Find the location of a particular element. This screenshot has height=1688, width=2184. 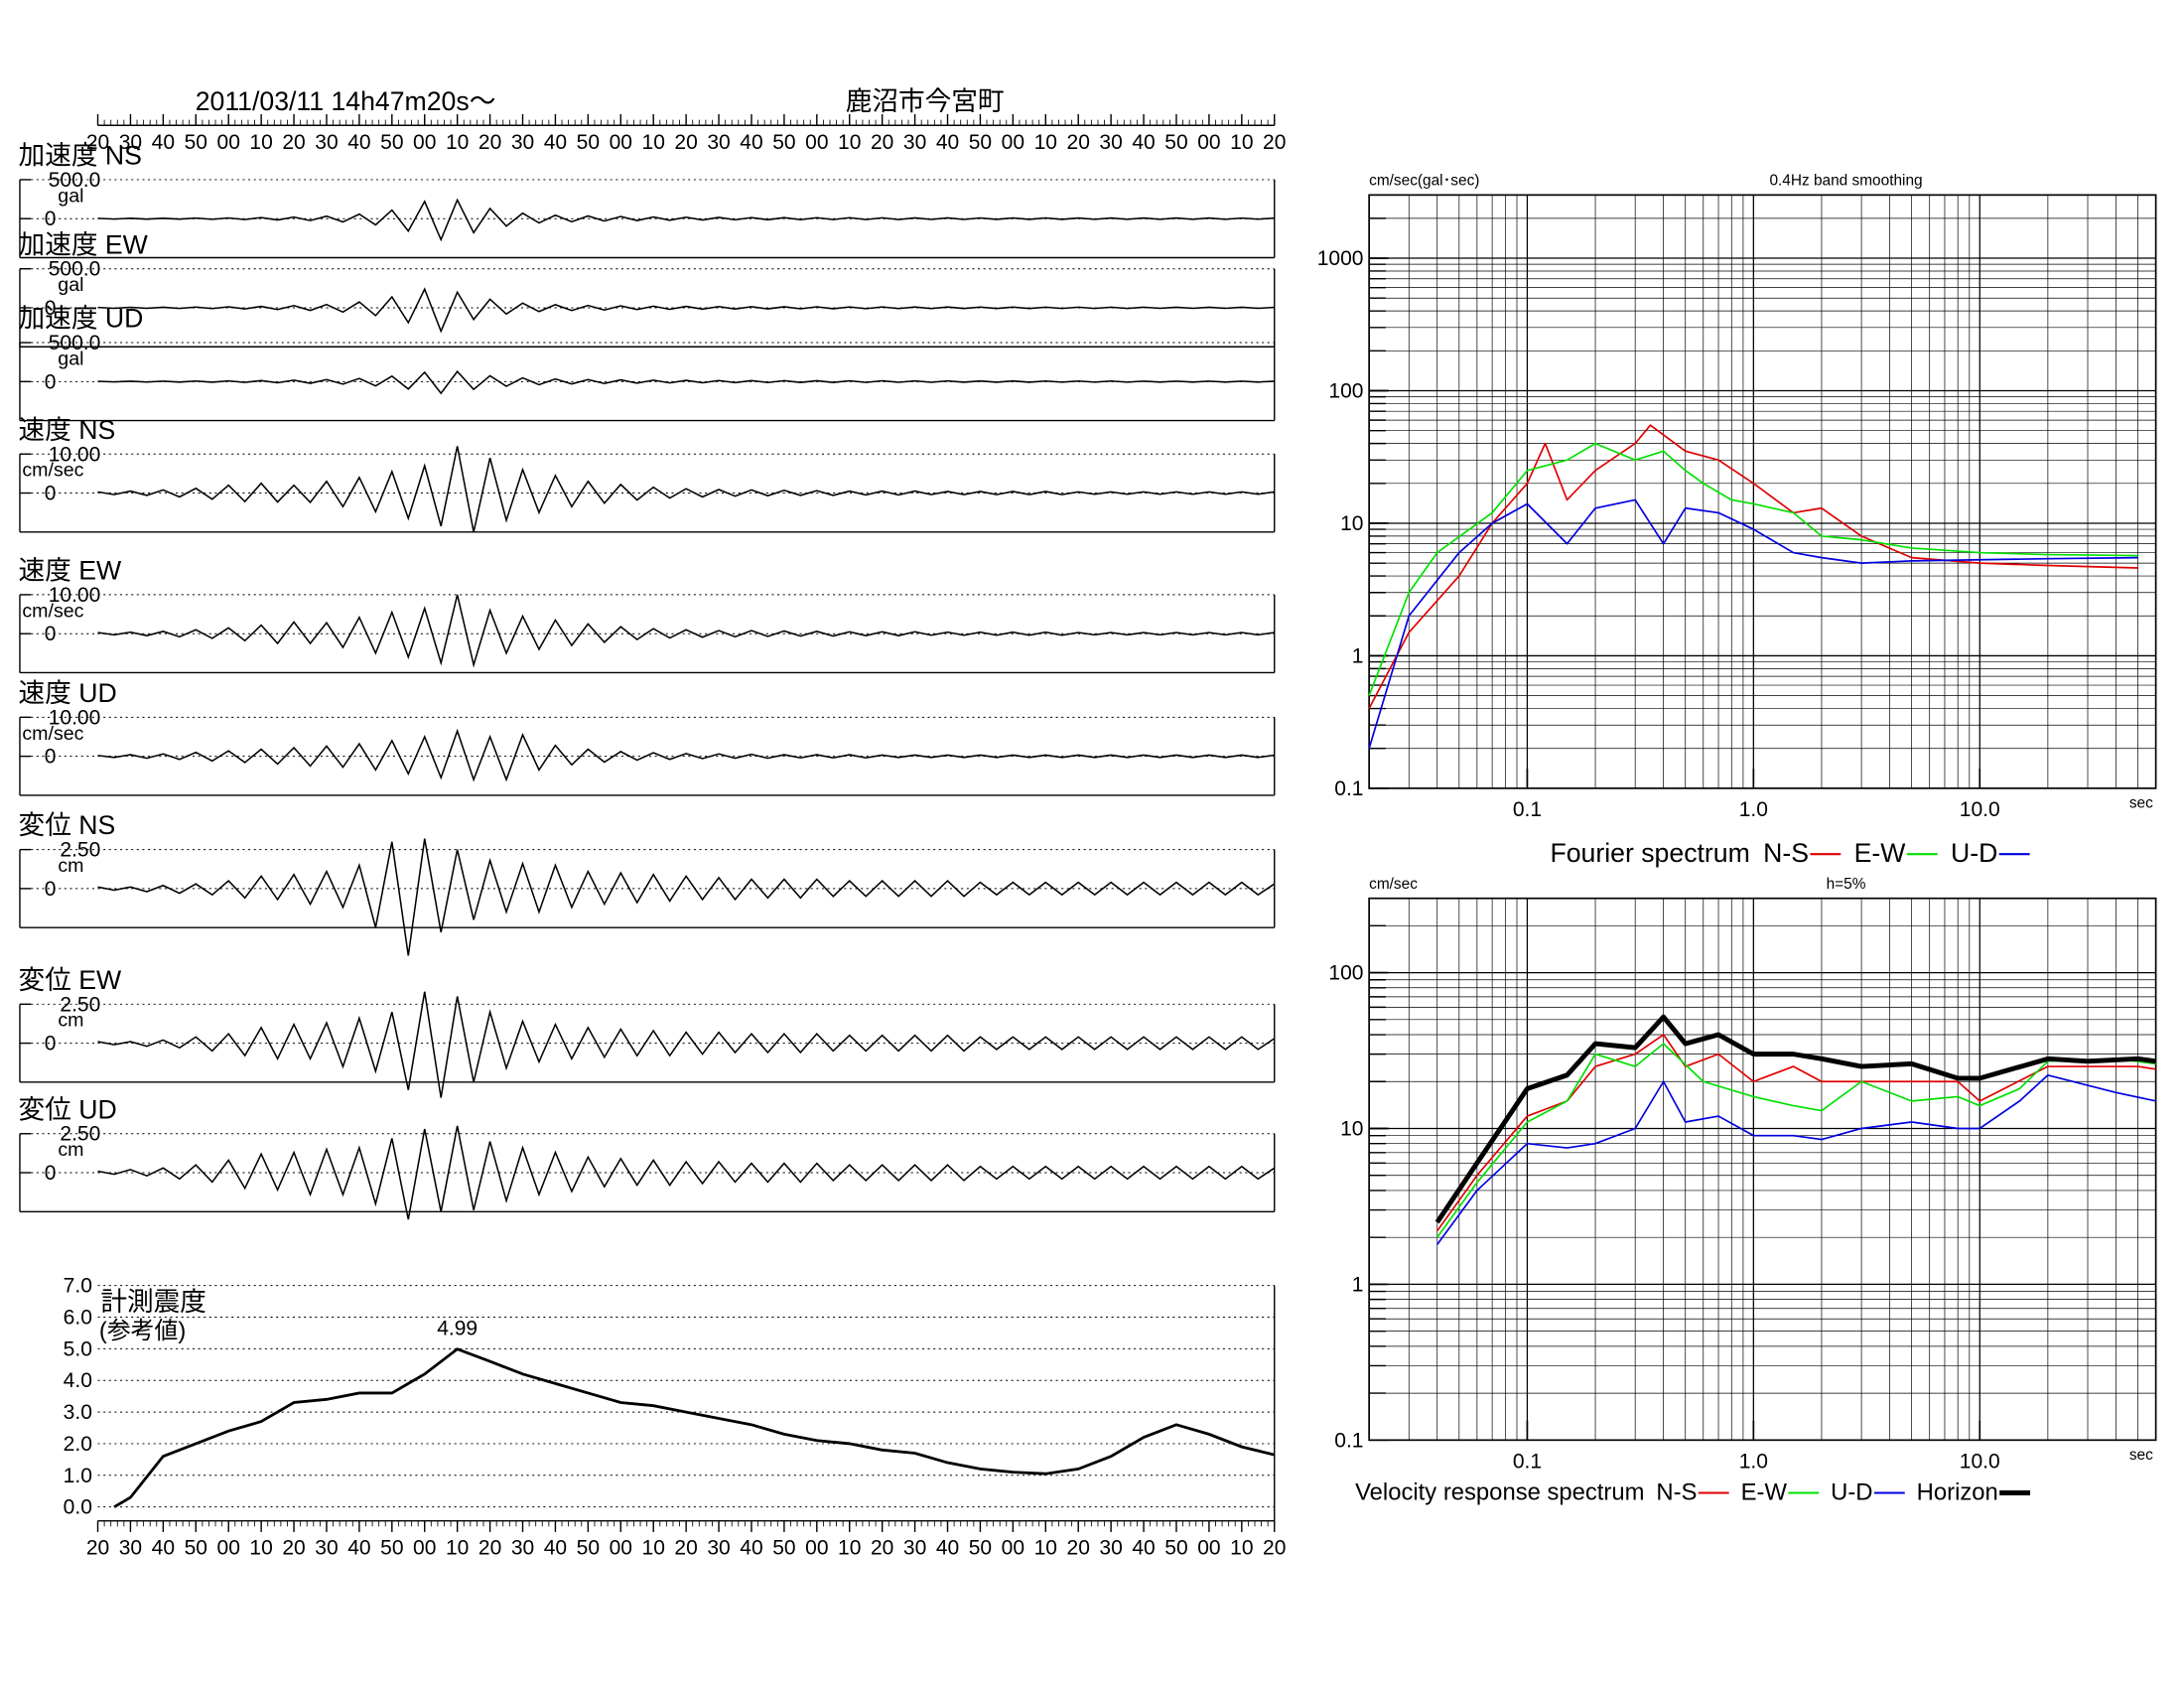

legend-title: Velocity response spectrum is located at coordinates (1499, 1492).